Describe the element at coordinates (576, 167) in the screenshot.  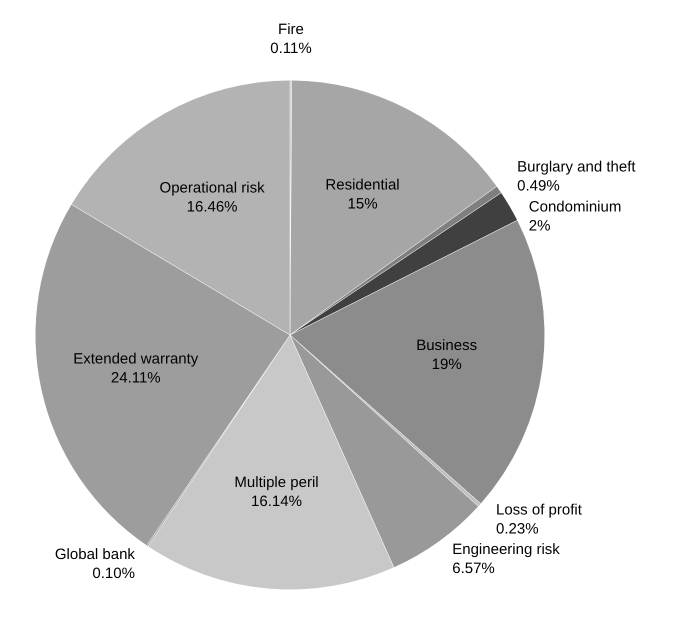
I see `slice-label: Burglary and theft` at that location.